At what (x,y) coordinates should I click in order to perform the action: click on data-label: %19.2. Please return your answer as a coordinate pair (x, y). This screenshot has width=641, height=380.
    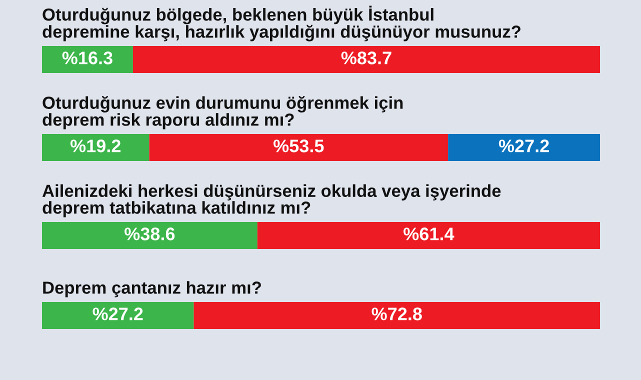
    Looking at the image, I should click on (95, 146).